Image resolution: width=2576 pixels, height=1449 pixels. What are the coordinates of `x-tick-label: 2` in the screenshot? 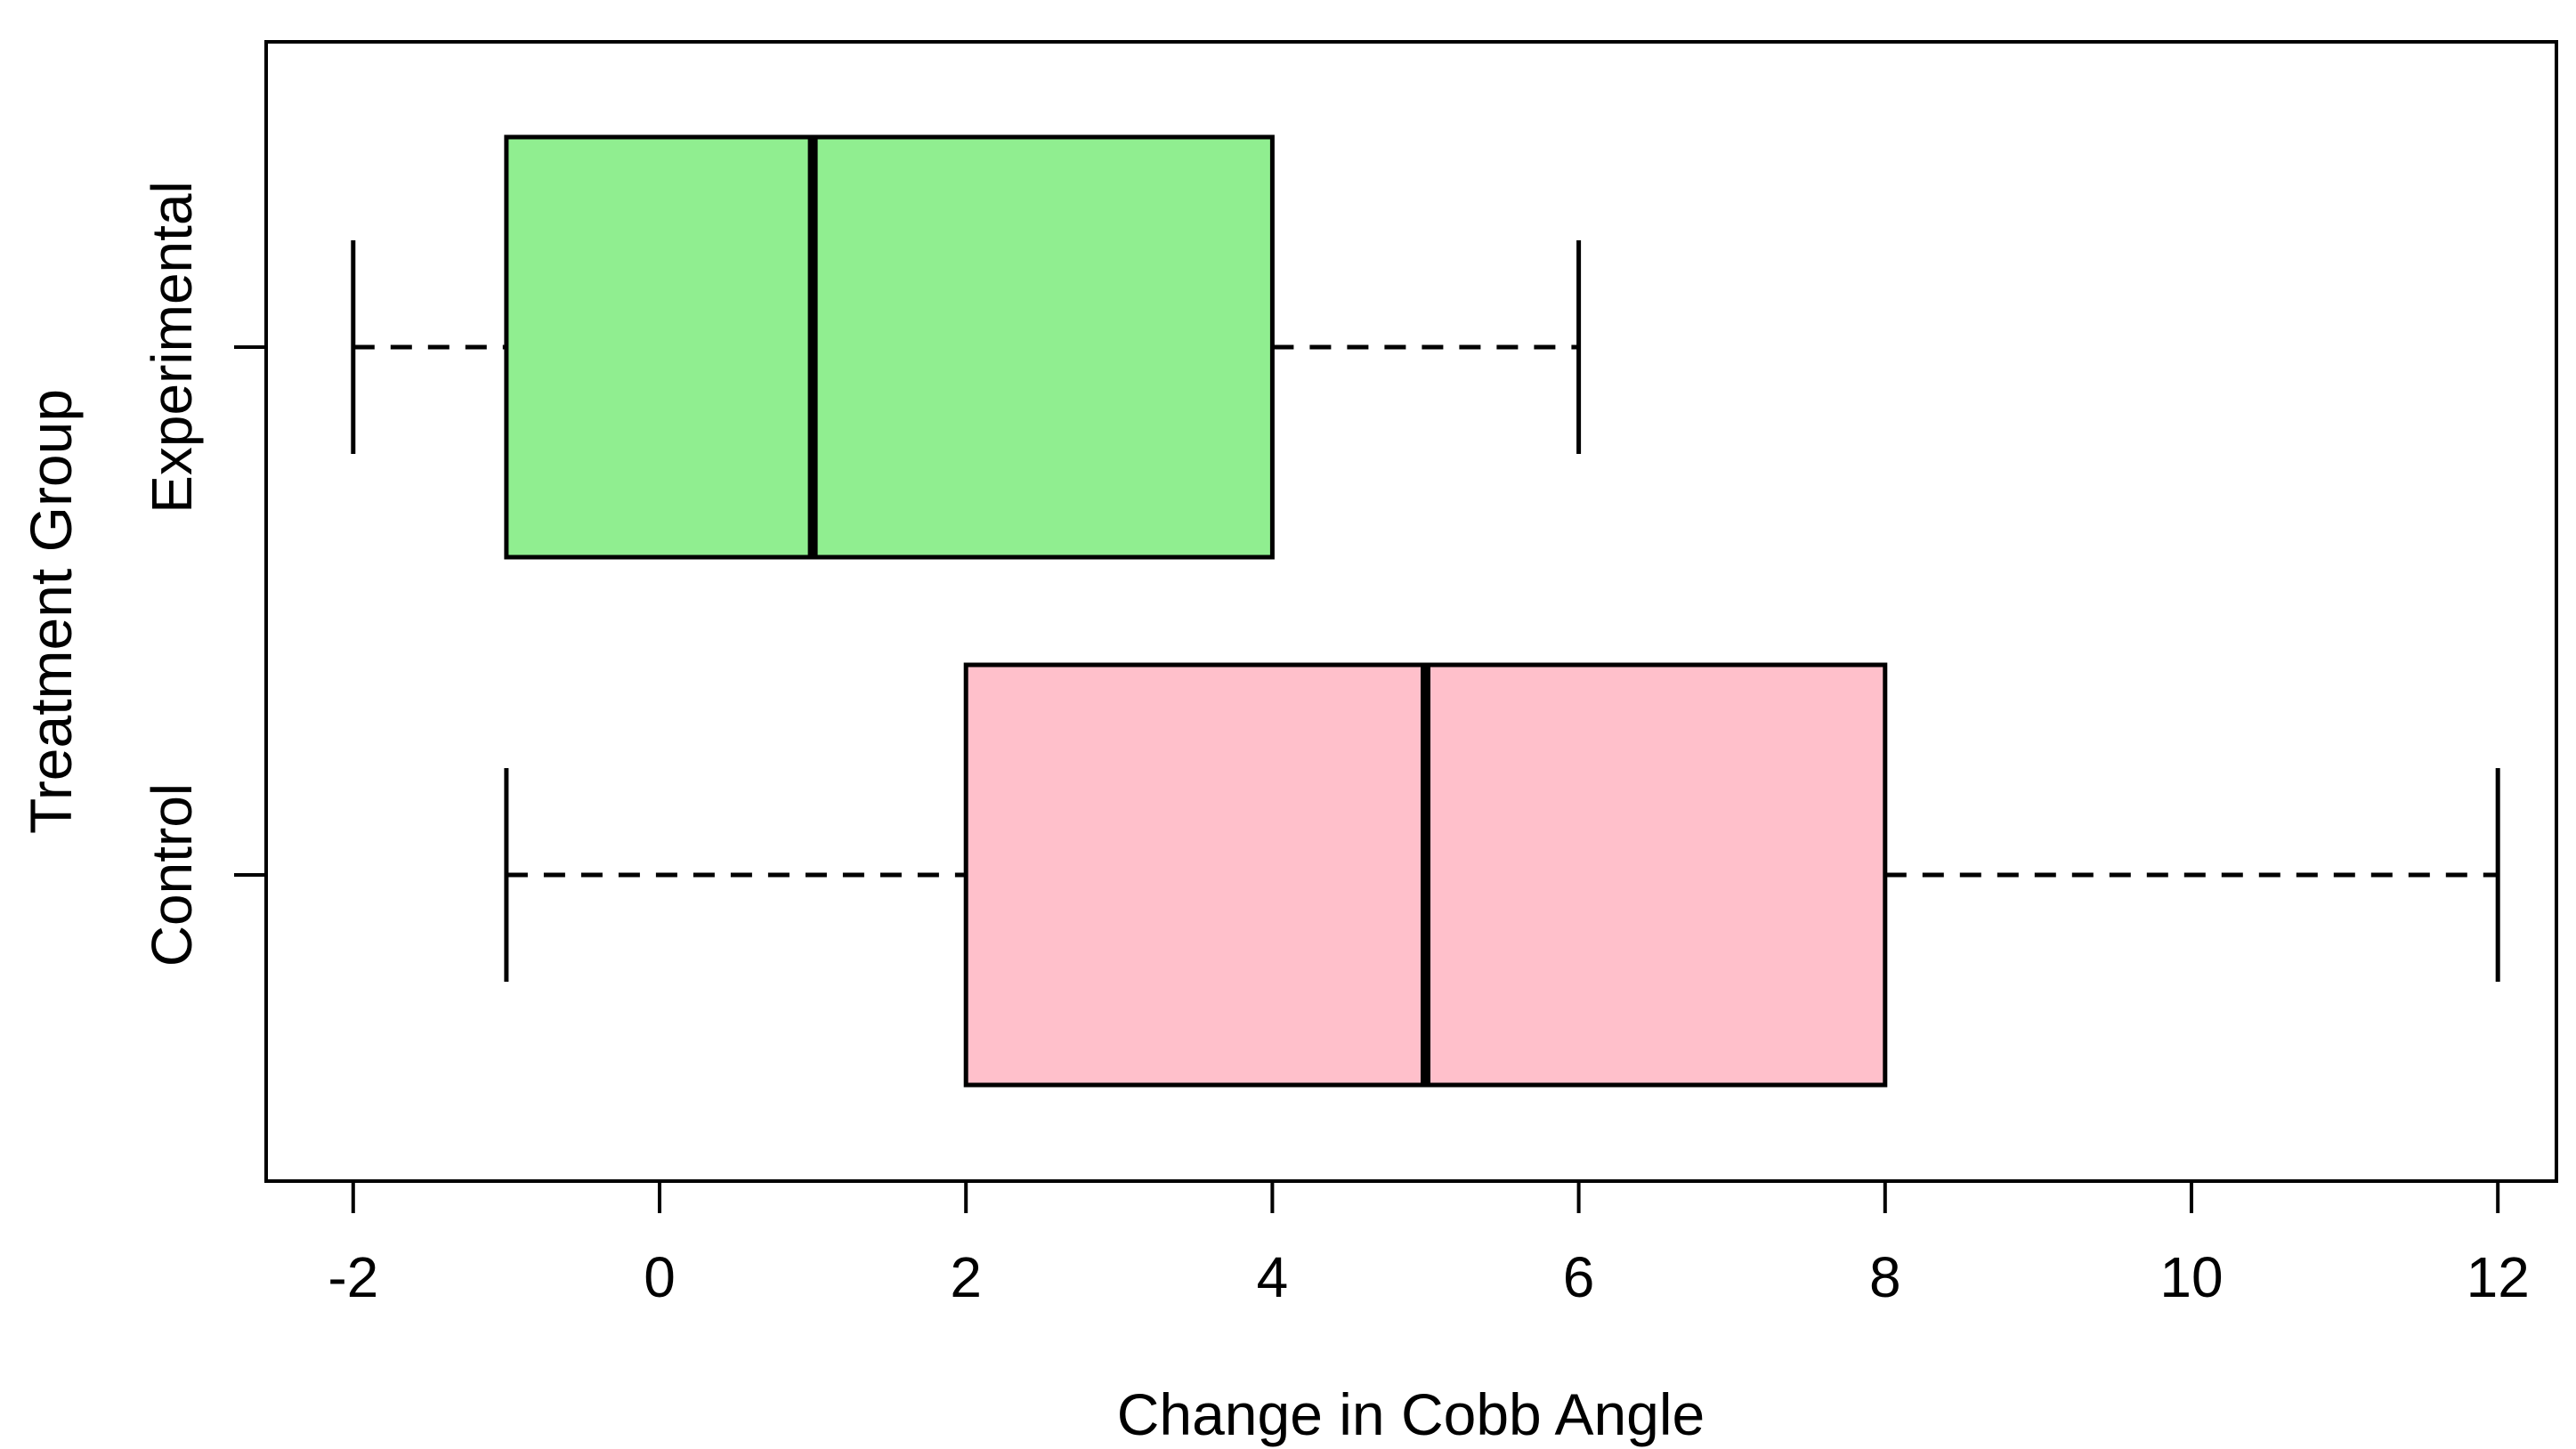 It's located at (966, 1277).